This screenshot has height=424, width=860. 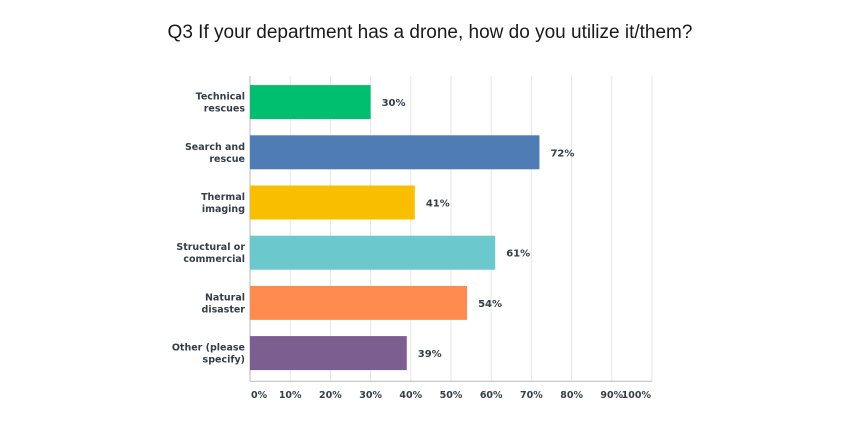 What do you see at coordinates (223, 209) in the screenshot?
I see `category-label: imaging` at bounding box center [223, 209].